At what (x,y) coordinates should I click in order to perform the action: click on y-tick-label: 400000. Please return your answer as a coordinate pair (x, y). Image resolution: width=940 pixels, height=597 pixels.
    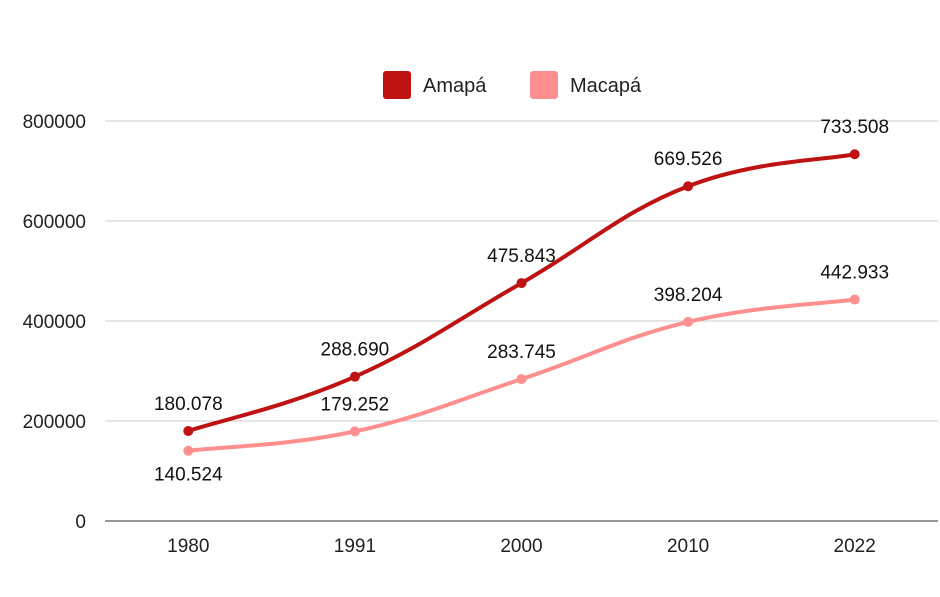
    Looking at the image, I should click on (54, 322).